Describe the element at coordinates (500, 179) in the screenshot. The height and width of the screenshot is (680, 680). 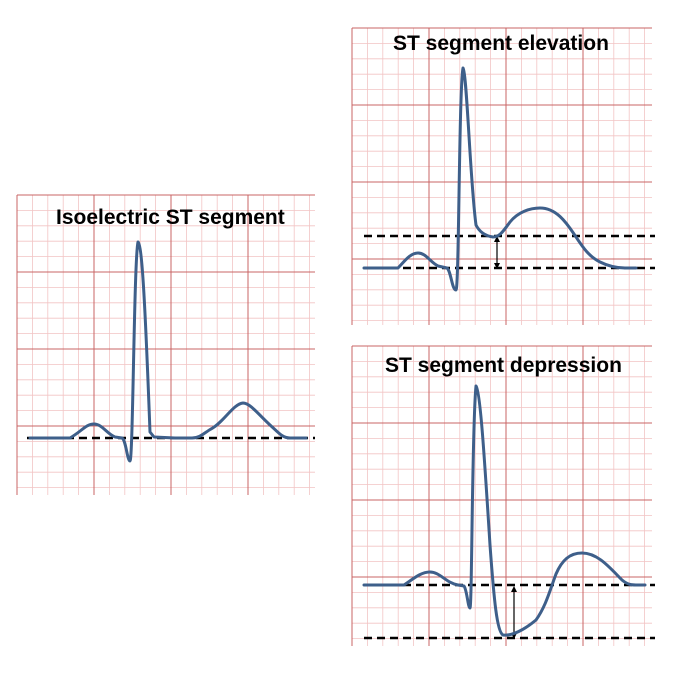
I see `ecg-waveform-elevation` at that location.